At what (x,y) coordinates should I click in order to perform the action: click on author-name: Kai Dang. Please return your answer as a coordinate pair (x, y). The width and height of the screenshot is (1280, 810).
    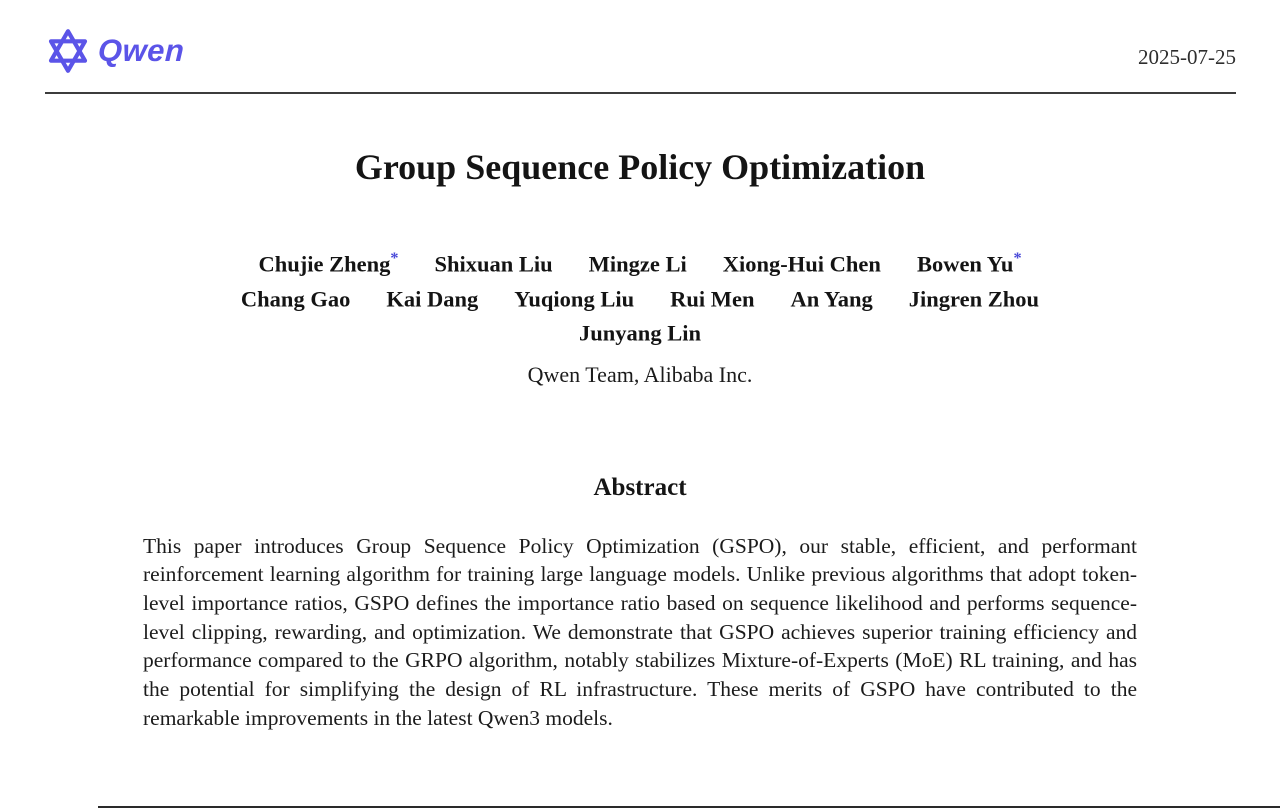
    Looking at the image, I should click on (432, 298).